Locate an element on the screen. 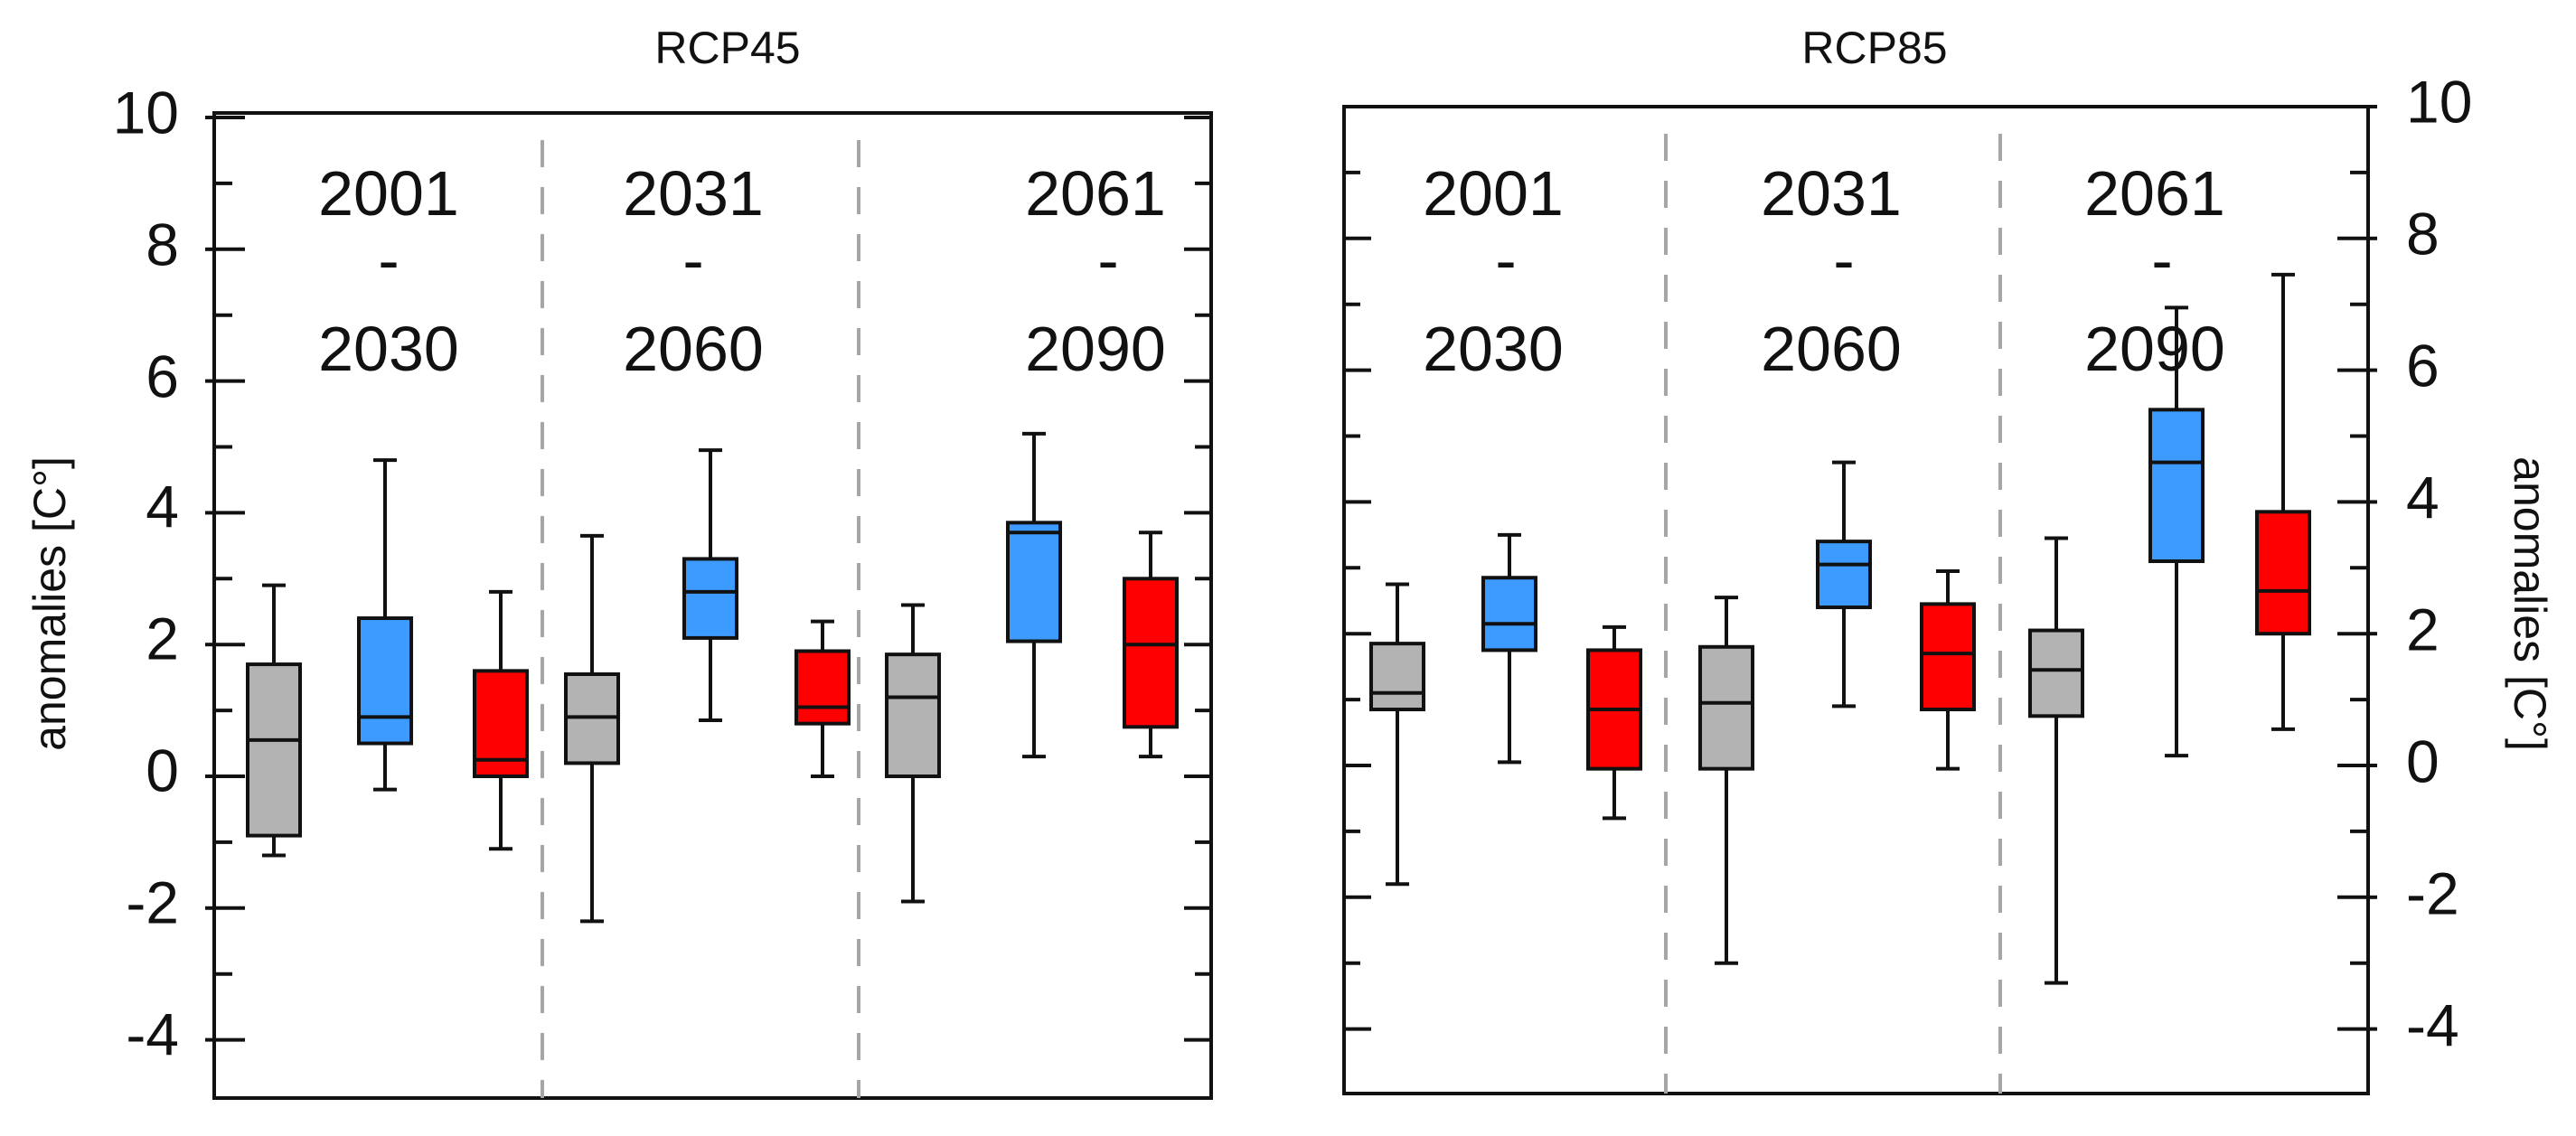 The height and width of the screenshot is (1136, 2576). yaxis-right-label-group: anomalies [C°] is located at coordinates (2530, 603).